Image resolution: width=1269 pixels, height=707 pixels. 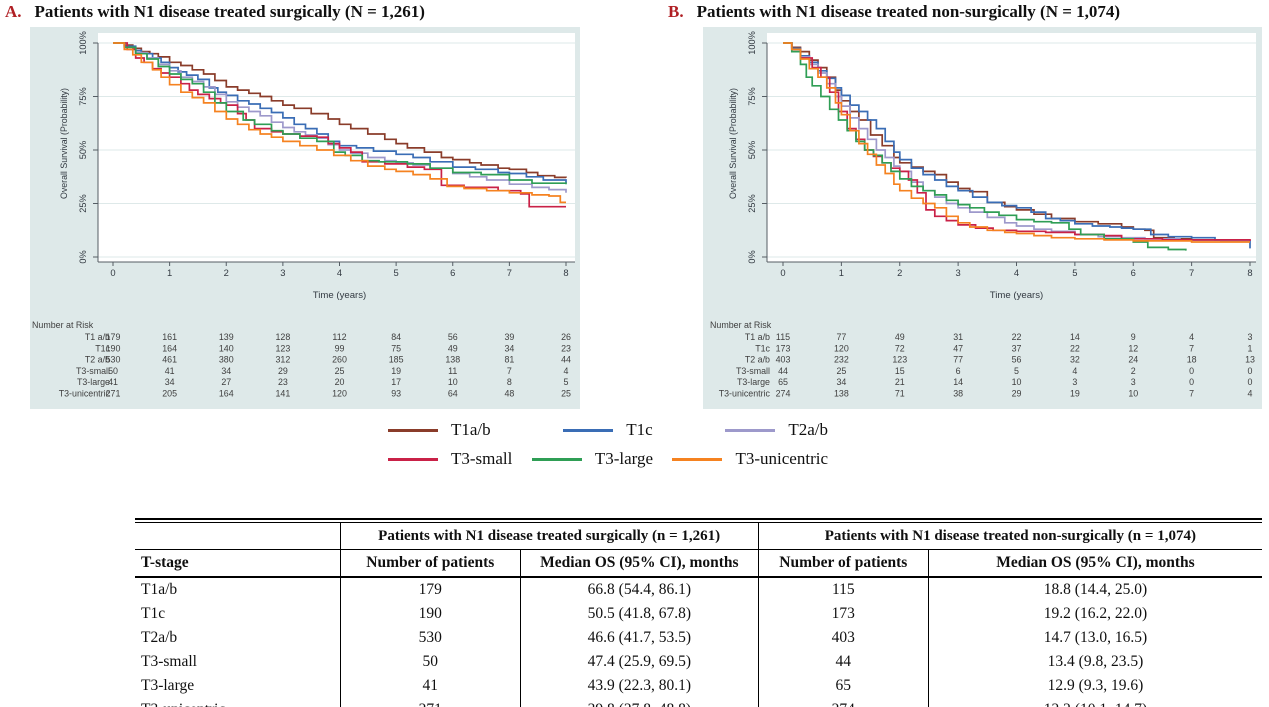 I want to click on risk-value: 260, so click(x=339, y=360).